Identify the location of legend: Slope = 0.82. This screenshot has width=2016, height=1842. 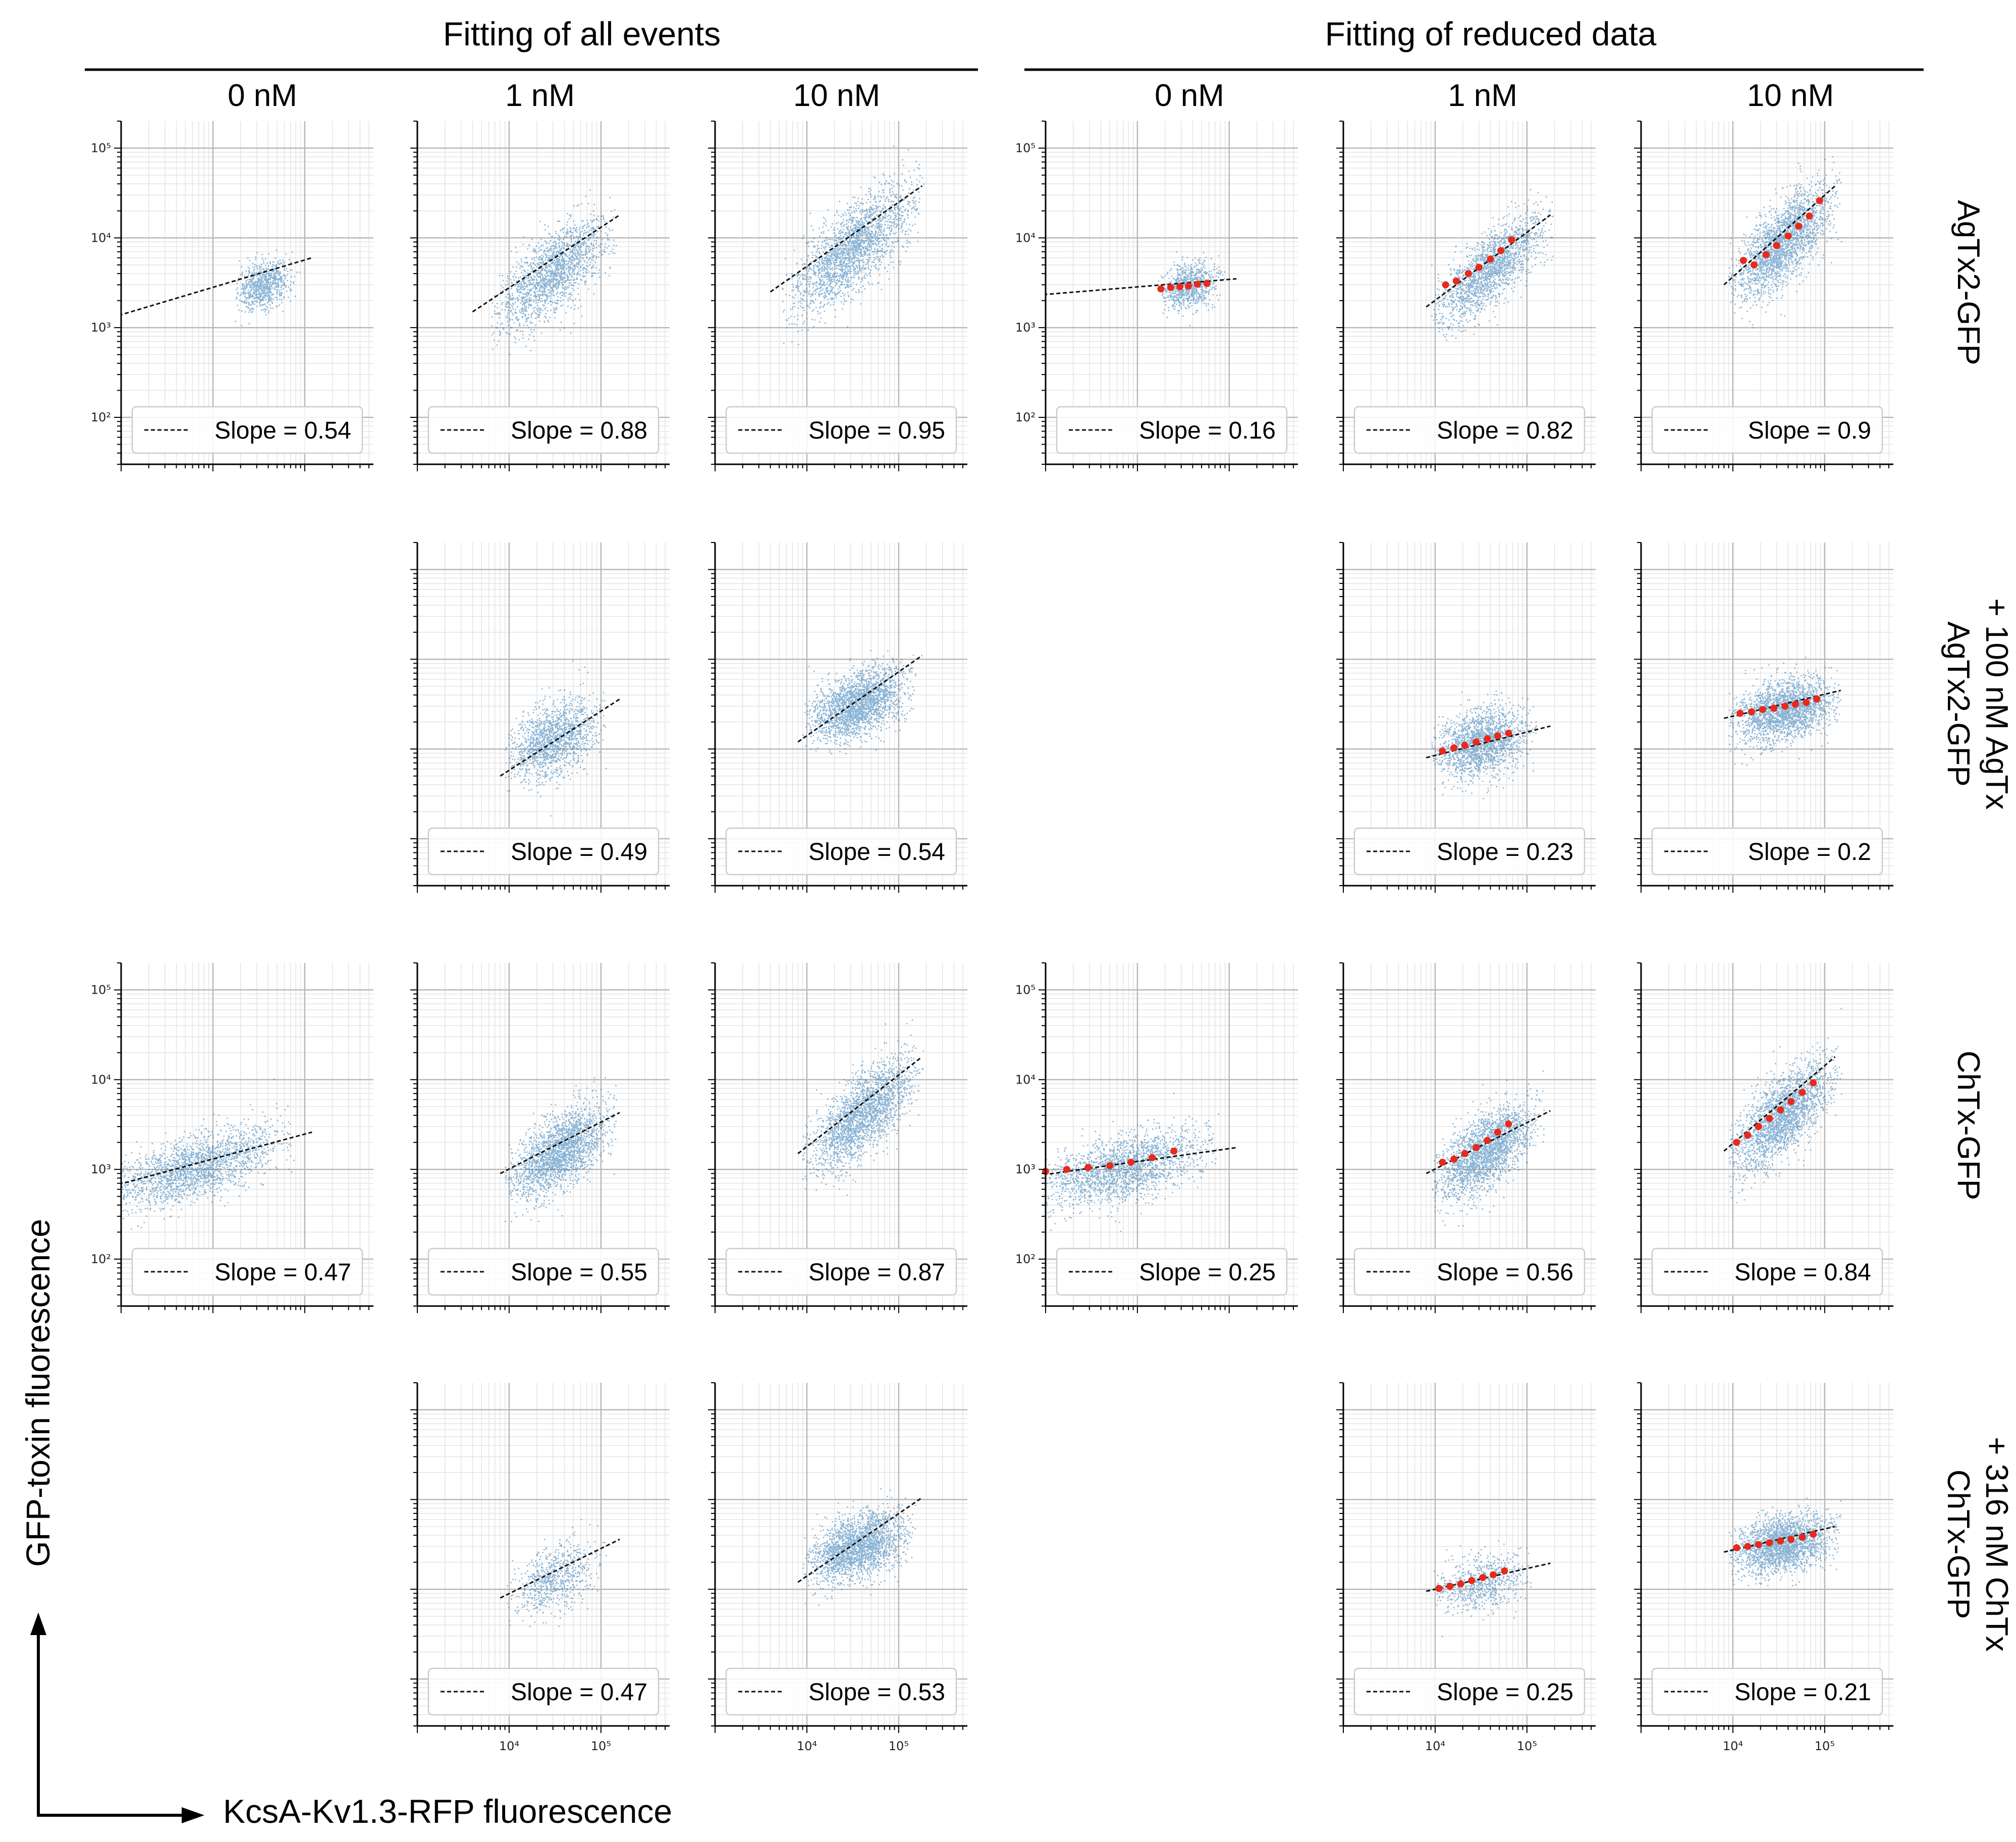
(1469, 430).